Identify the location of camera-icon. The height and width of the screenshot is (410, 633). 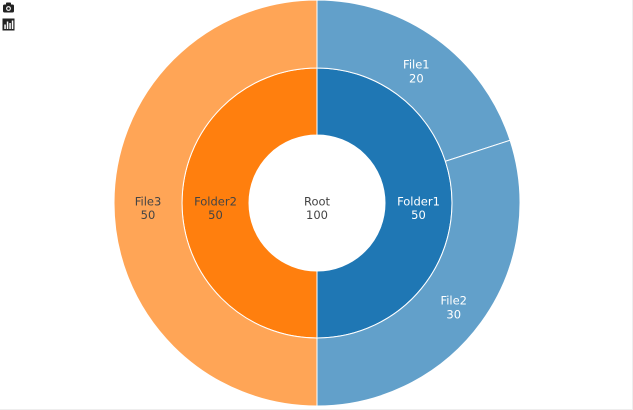
(8, 7).